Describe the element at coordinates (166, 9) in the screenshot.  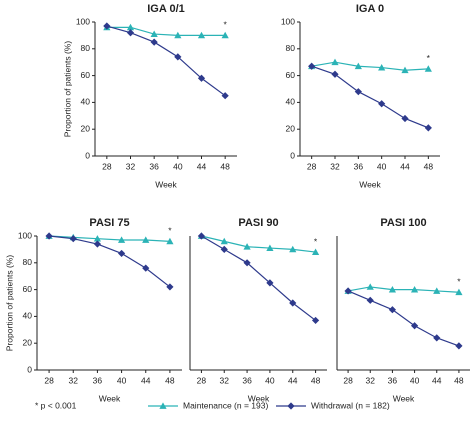
I see `panel-title: IGA 0/1` at that location.